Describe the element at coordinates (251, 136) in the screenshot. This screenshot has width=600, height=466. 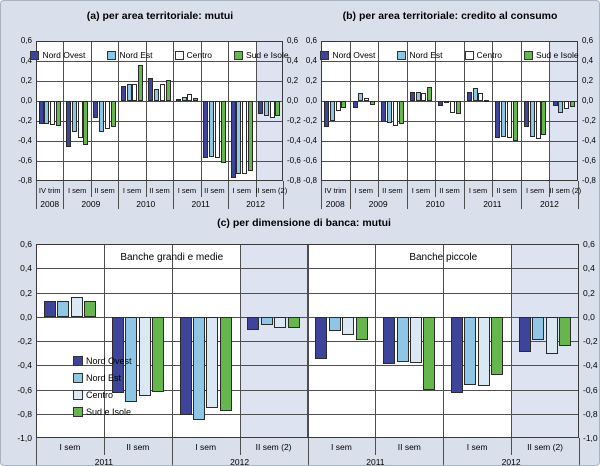
I see `bar-a-sud-e-isole-g7` at that location.